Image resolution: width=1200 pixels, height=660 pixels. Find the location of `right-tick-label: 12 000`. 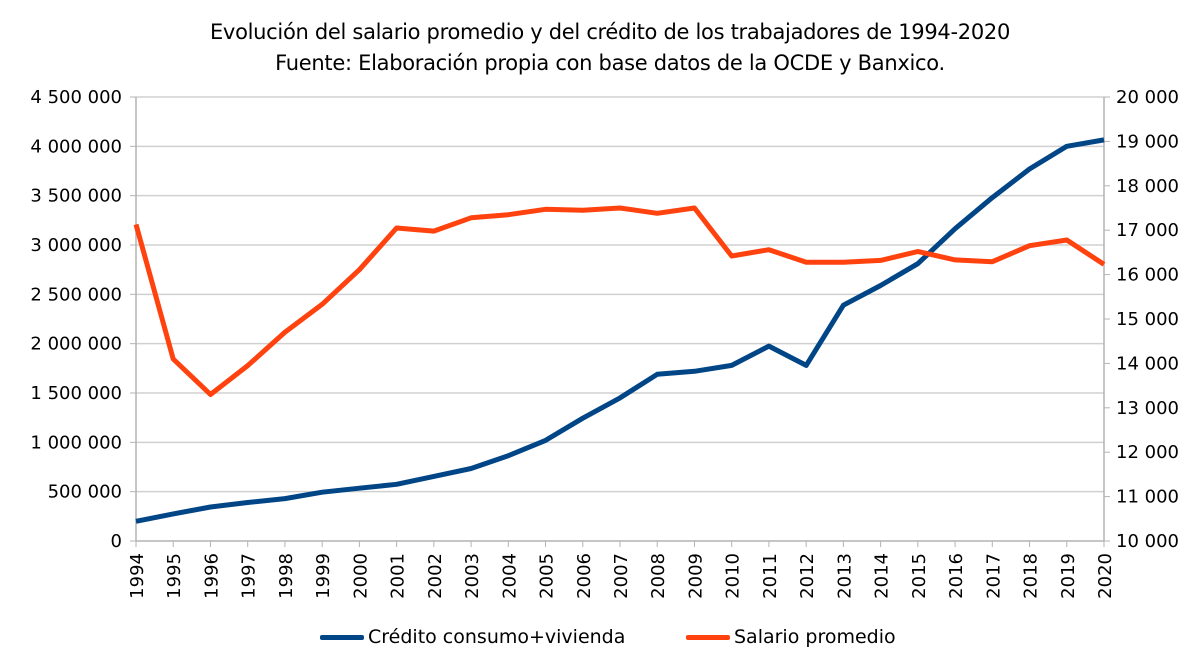

right-tick-label: 12 000 is located at coordinates (1147, 452).